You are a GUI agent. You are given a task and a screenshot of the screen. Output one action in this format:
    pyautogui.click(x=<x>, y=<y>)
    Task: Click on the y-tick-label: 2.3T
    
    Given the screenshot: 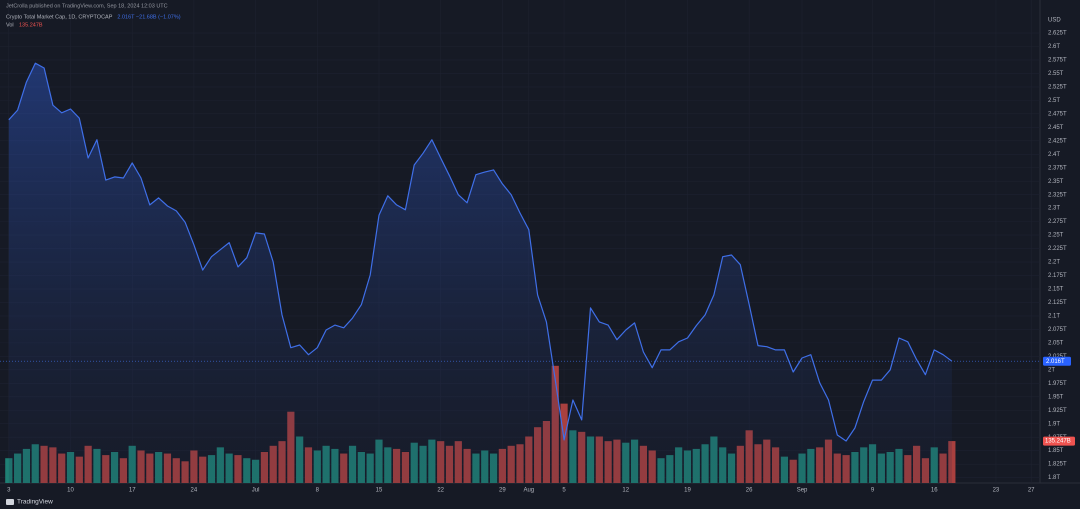 What is the action you would take?
    pyautogui.click(x=1054, y=209)
    